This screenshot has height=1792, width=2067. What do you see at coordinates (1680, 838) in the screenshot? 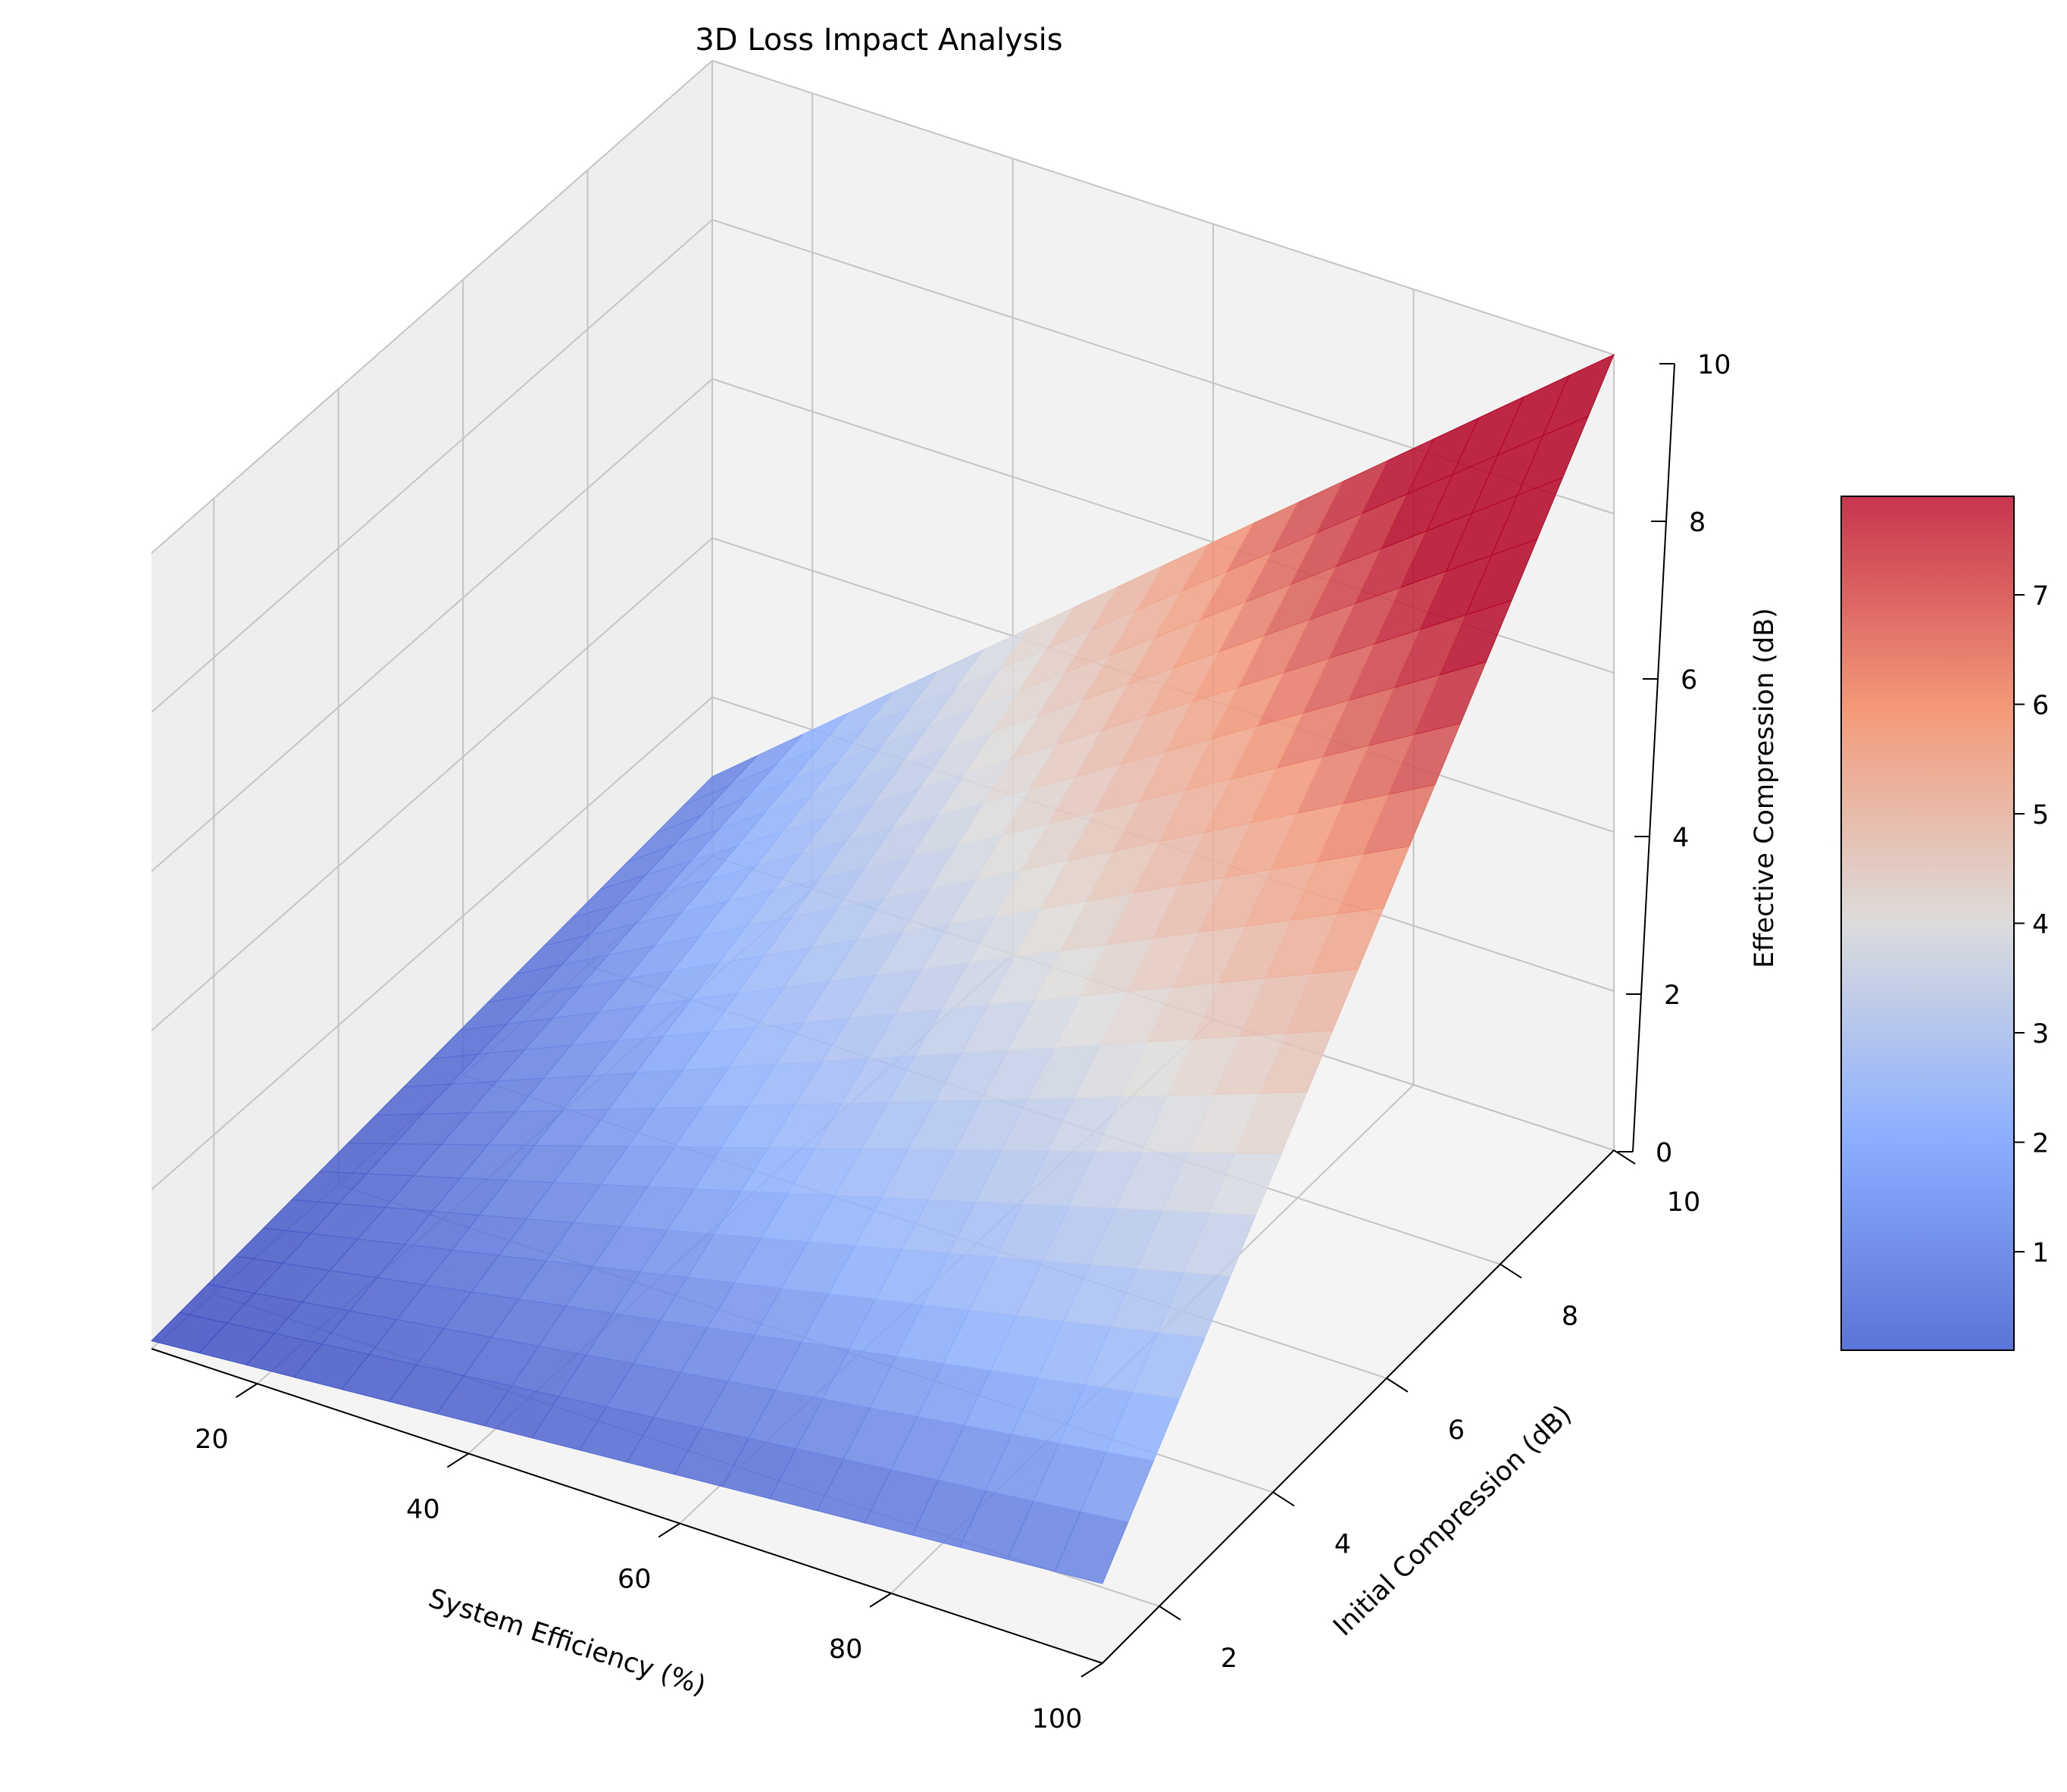
I see `z-tick-label: 4` at bounding box center [1680, 838].